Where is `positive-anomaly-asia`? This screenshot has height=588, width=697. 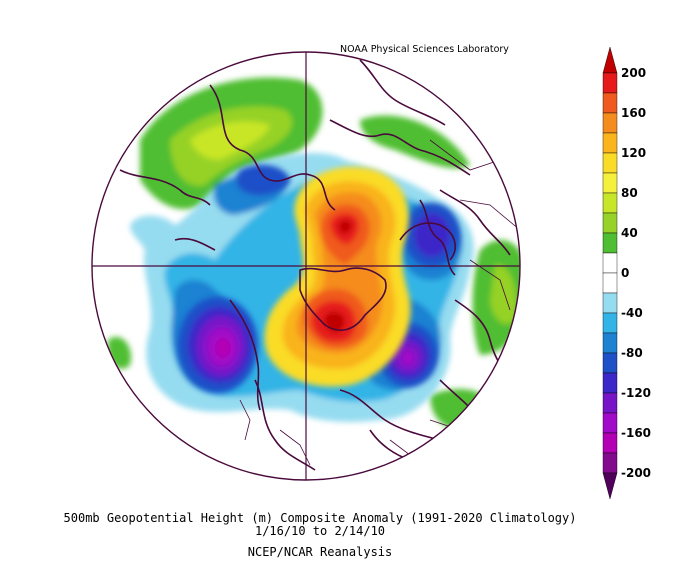
positive-anomaly-asia is located at coordinates (496, 297).